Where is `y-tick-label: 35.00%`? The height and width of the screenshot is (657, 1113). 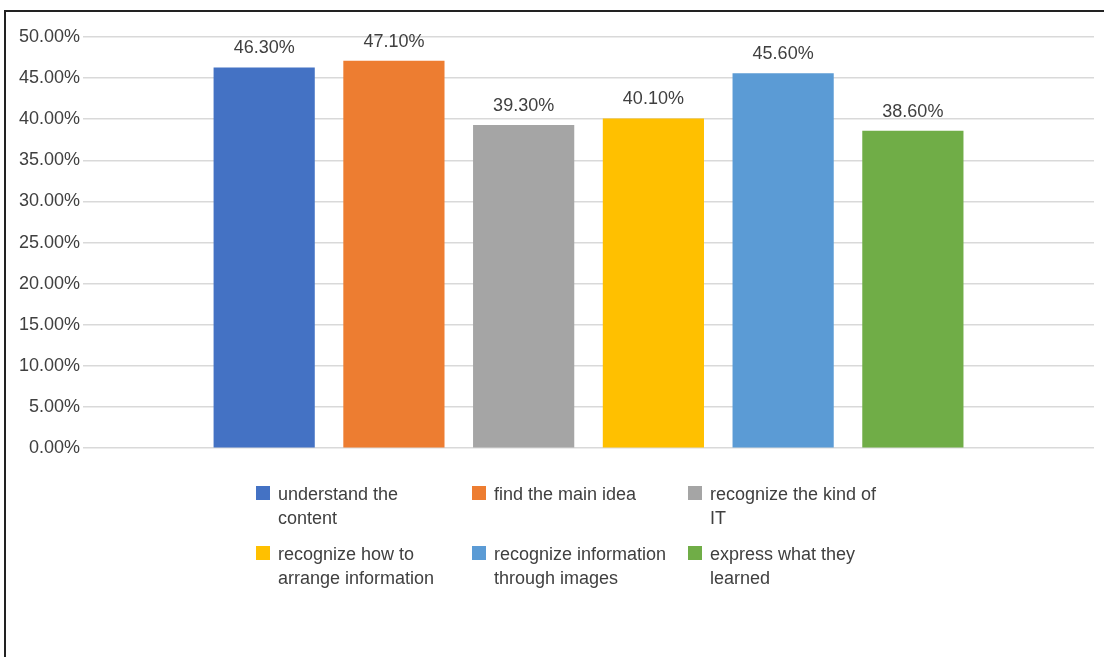 y-tick-label: 35.00% is located at coordinates (49, 159).